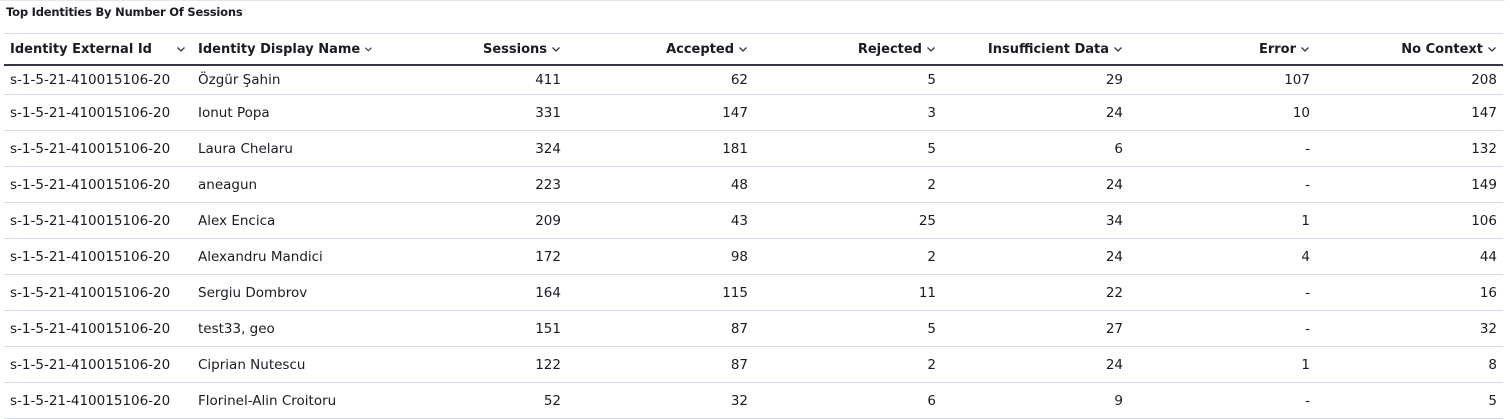  Describe the element at coordinates (1055, 49) in the screenshot. I see `header-content: Insufficient Data` at that location.